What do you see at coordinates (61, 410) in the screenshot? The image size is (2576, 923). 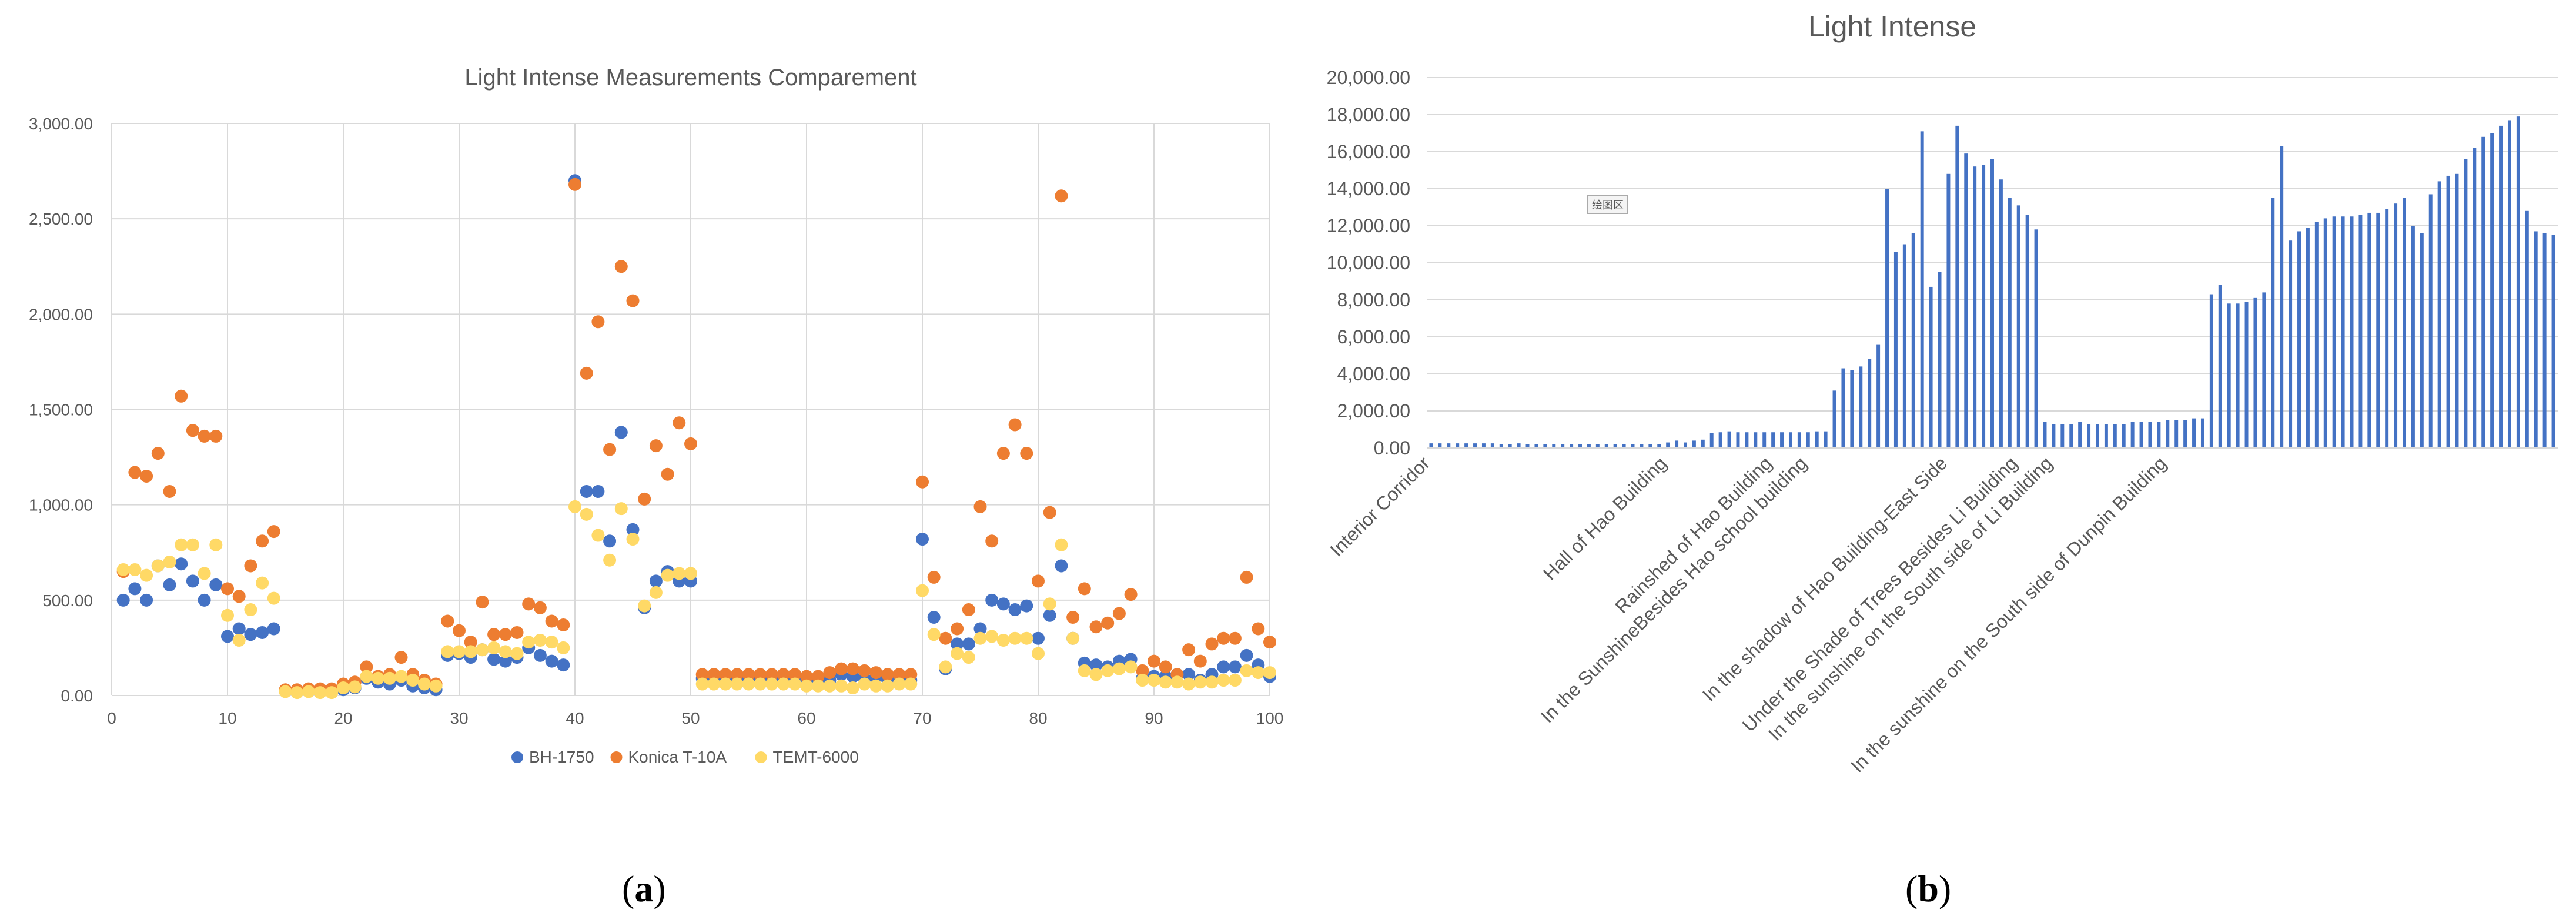 I see `y-tick-label: 1,500.00` at bounding box center [61, 410].